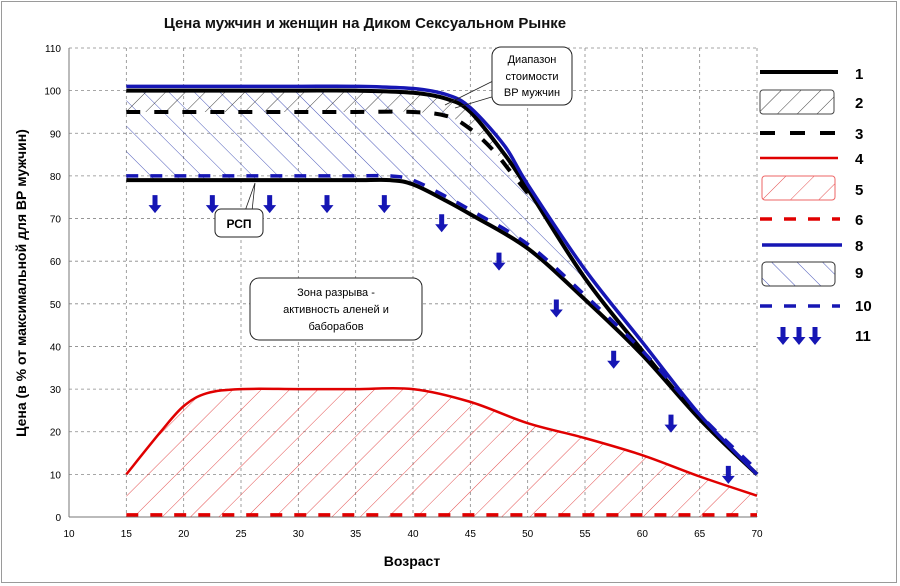 The image size is (900, 586). I want to click on legend-label: 6, so click(859, 220).